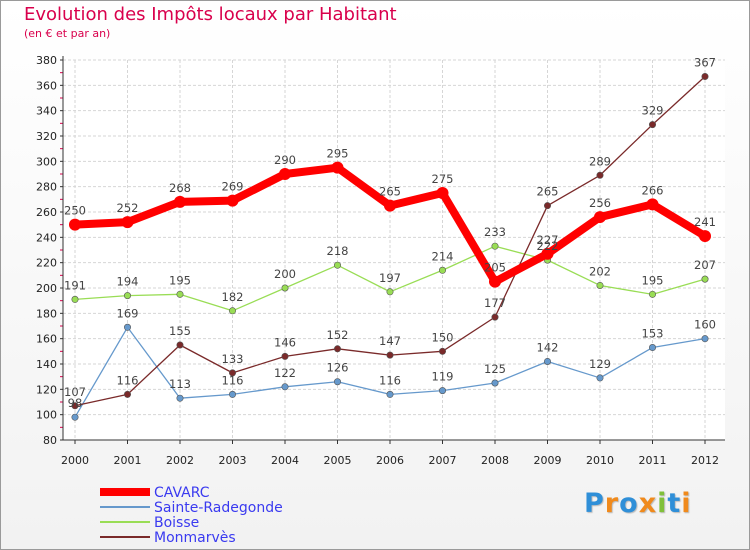 The height and width of the screenshot is (550, 750). What do you see at coordinates (495, 232) in the screenshot?
I see `data-label: 233` at bounding box center [495, 232].